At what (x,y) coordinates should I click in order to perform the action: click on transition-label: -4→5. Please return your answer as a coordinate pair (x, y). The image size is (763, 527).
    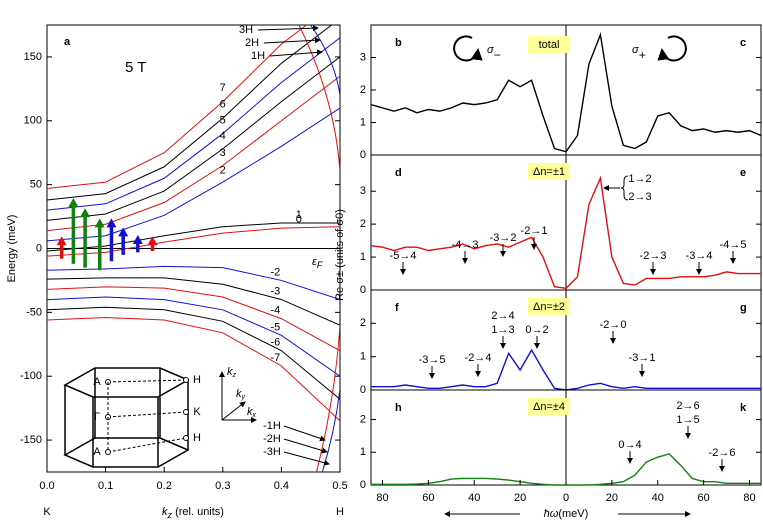
    Looking at the image, I should click on (733, 245).